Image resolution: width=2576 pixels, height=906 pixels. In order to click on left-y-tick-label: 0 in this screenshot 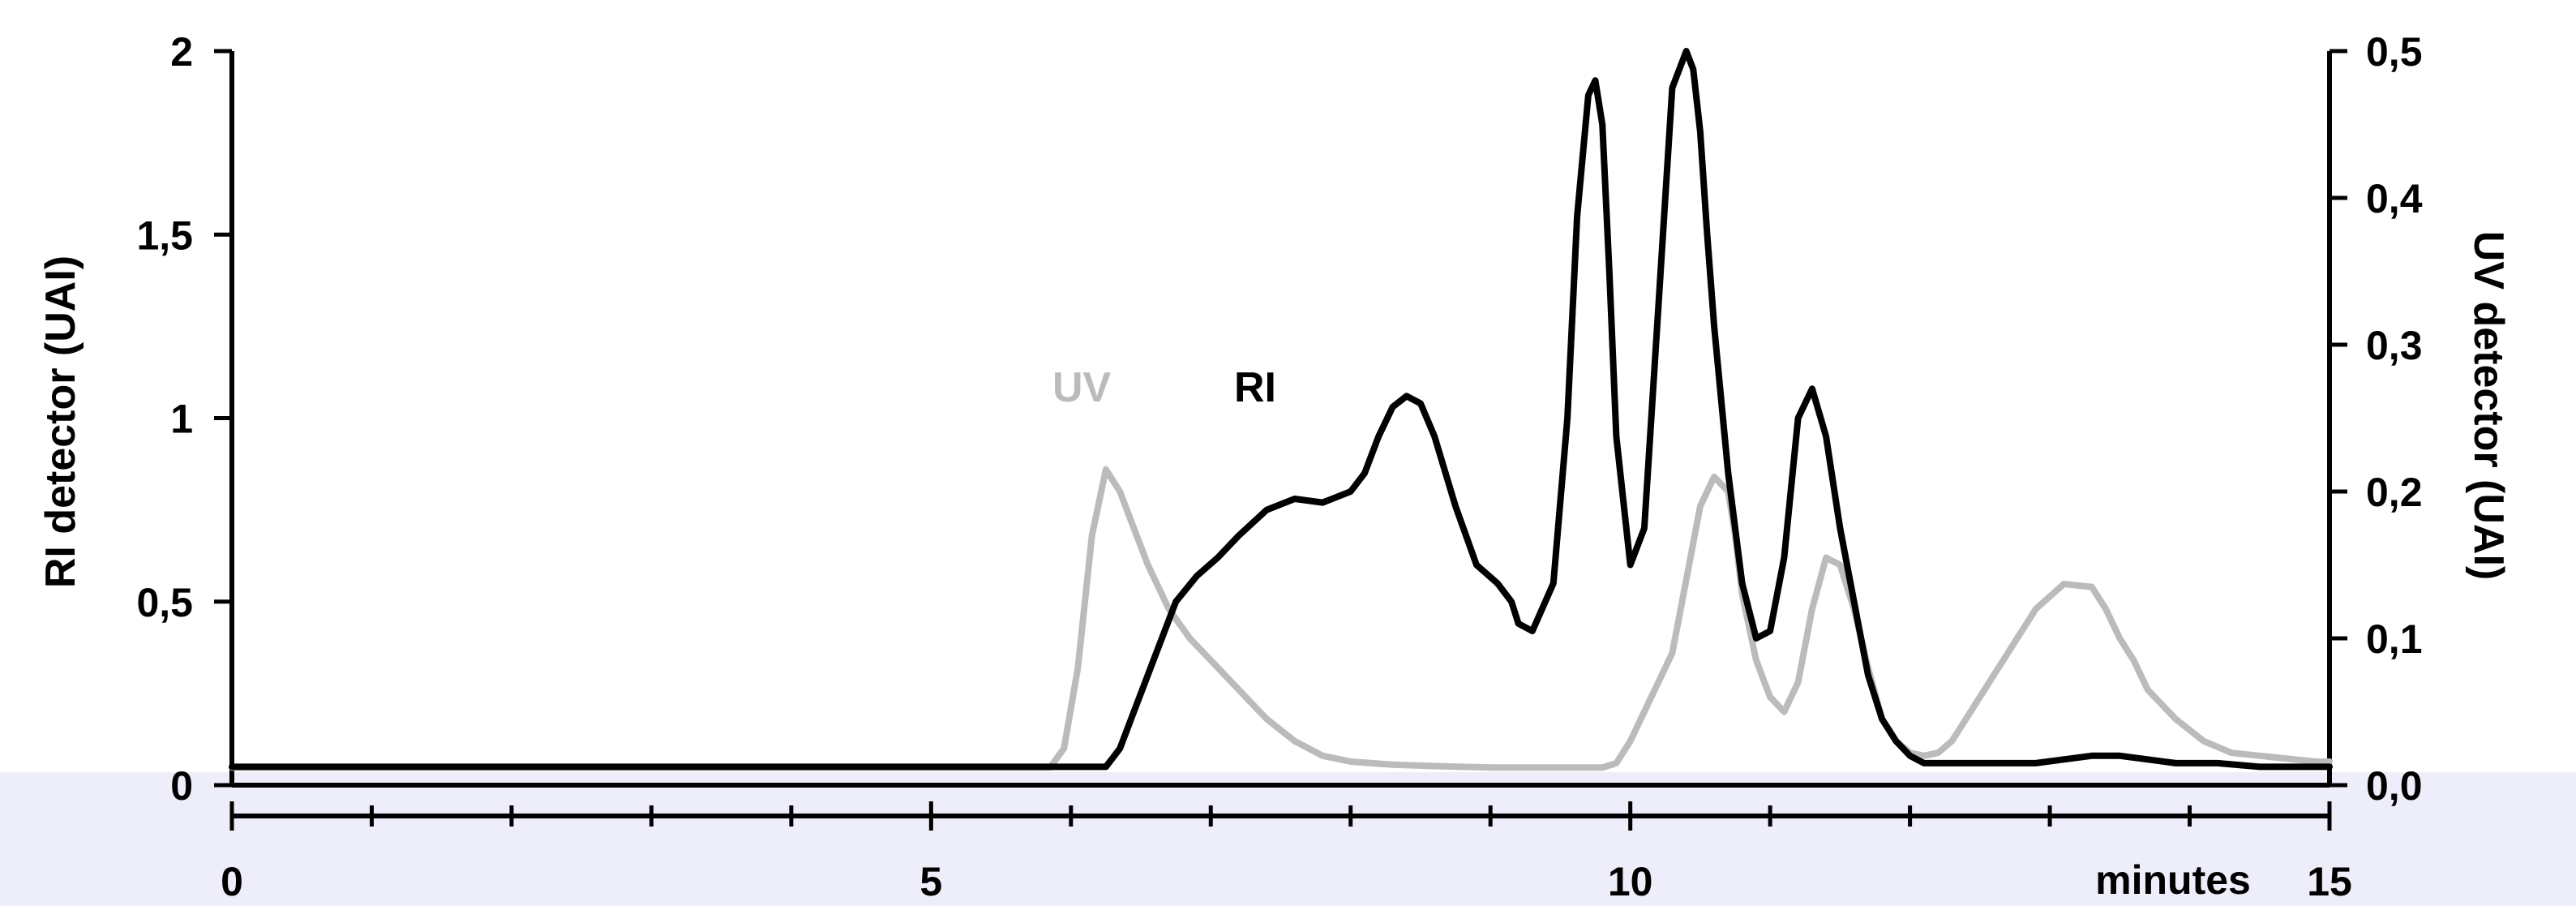, I will do `click(181, 786)`.